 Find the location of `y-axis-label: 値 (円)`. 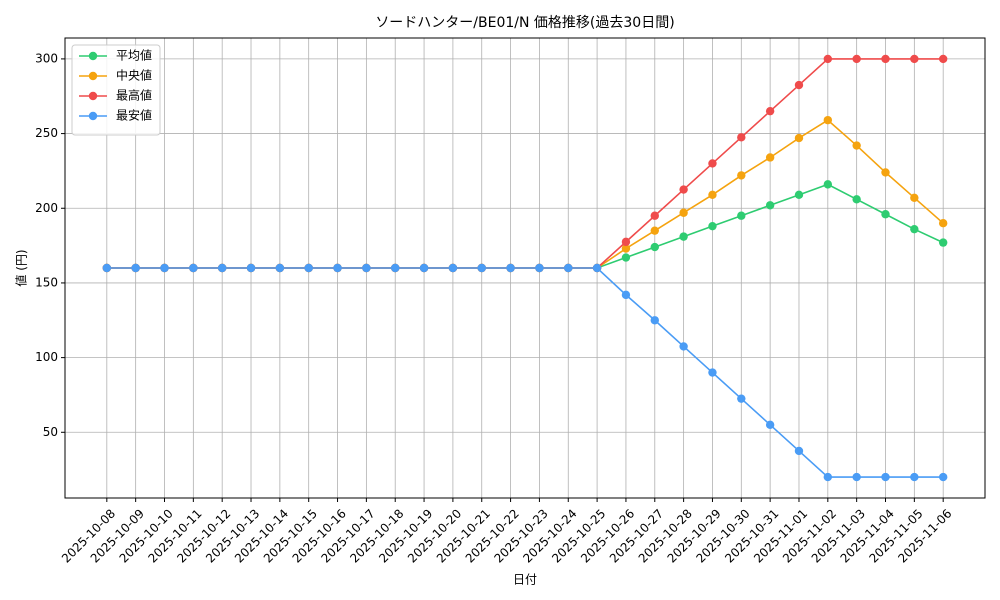

y-axis-label: 値 (円) is located at coordinates (21, 267).